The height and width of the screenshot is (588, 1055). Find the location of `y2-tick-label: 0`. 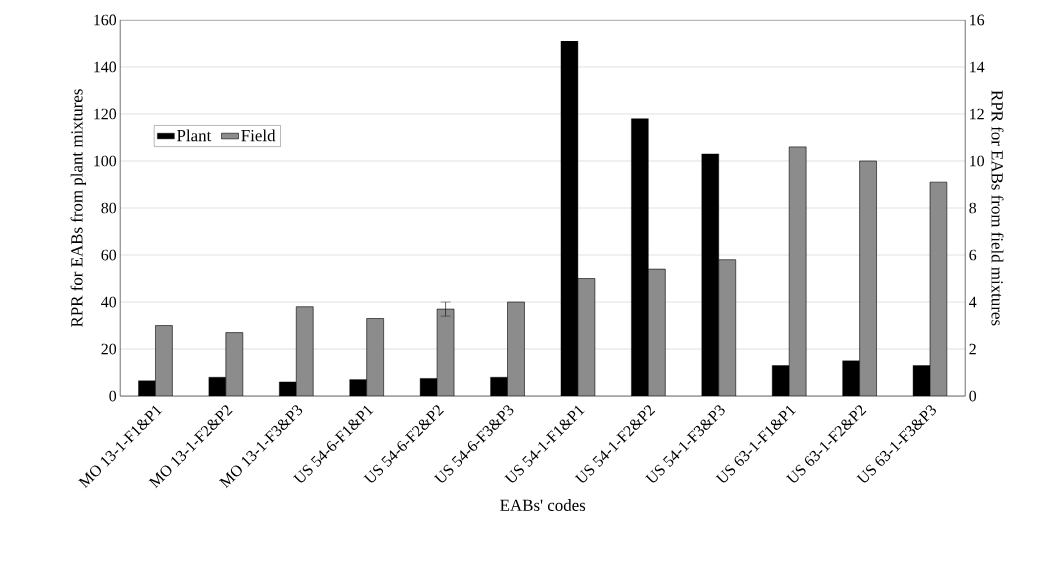

y2-tick-label: 0 is located at coordinates (973, 396).